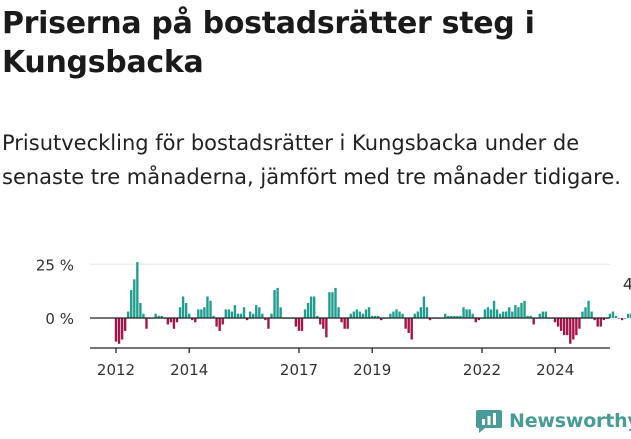 This screenshot has height=439, width=631. I want to click on x-tick-label: 2017, so click(299, 370).